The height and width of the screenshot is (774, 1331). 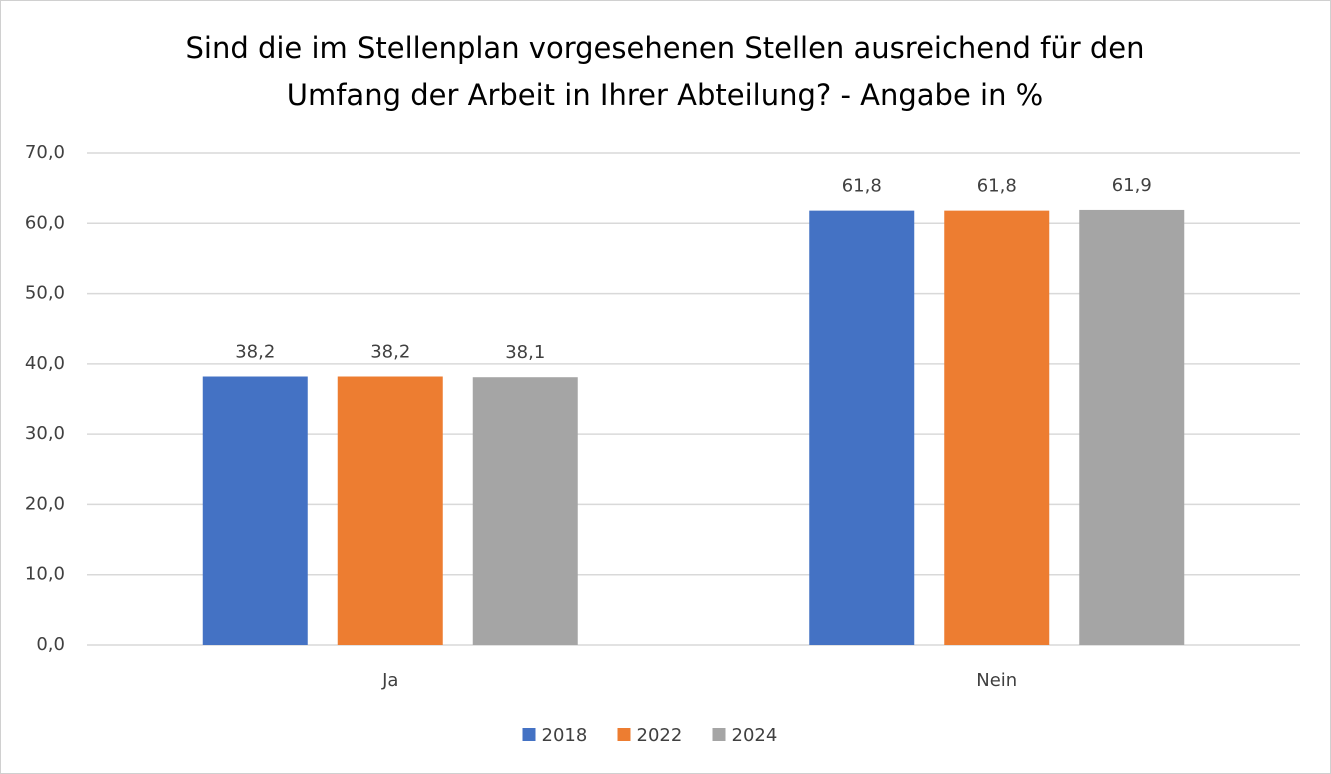 I want to click on data-label: 61,9, so click(x=1132, y=185).